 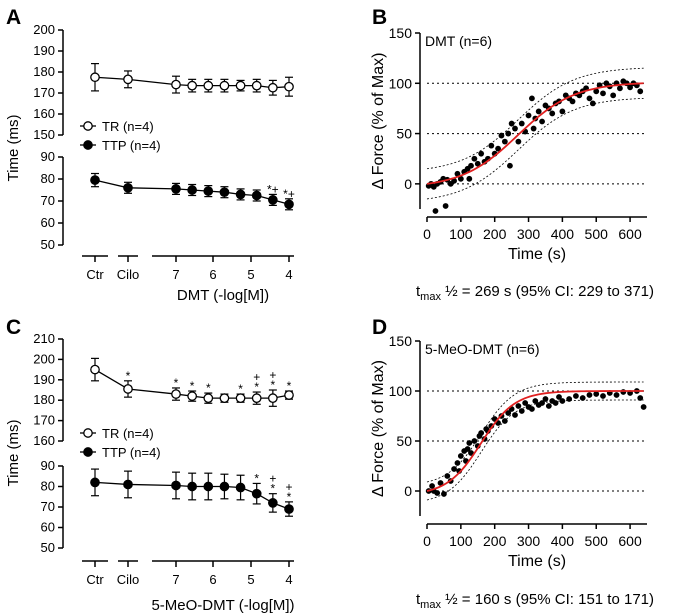 What do you see at coordinates (44, 29) in the screenshot?
I see `y-tick-label: 200` at bounding box center [44, 29].